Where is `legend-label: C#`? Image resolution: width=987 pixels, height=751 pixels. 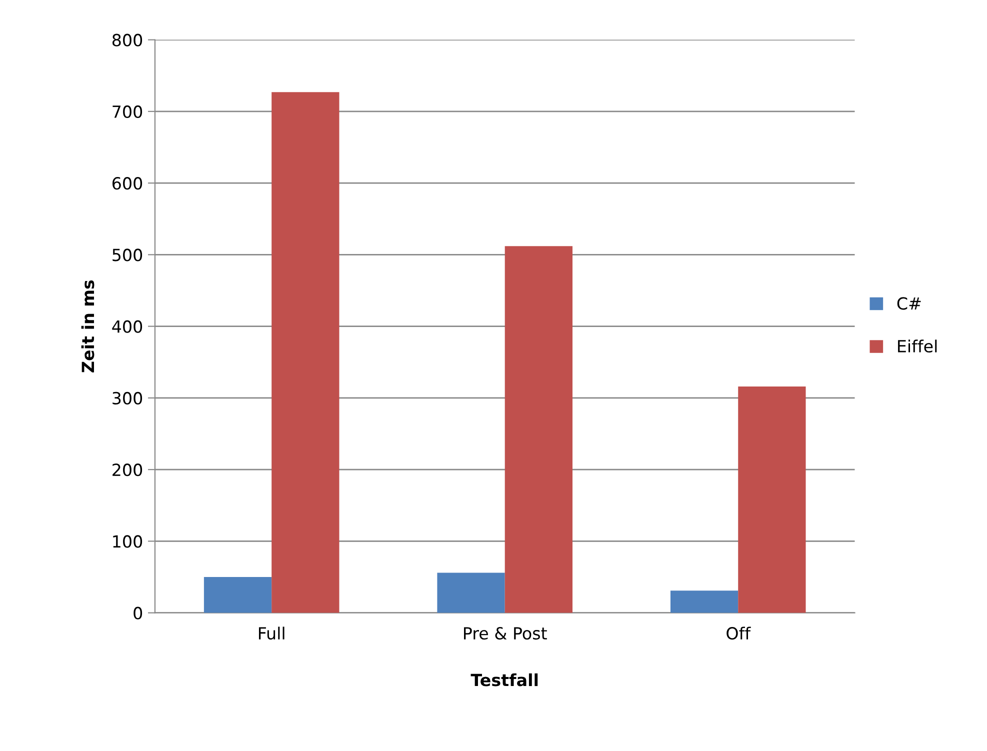 legend-label: C# is located at coordinates (909, 303).